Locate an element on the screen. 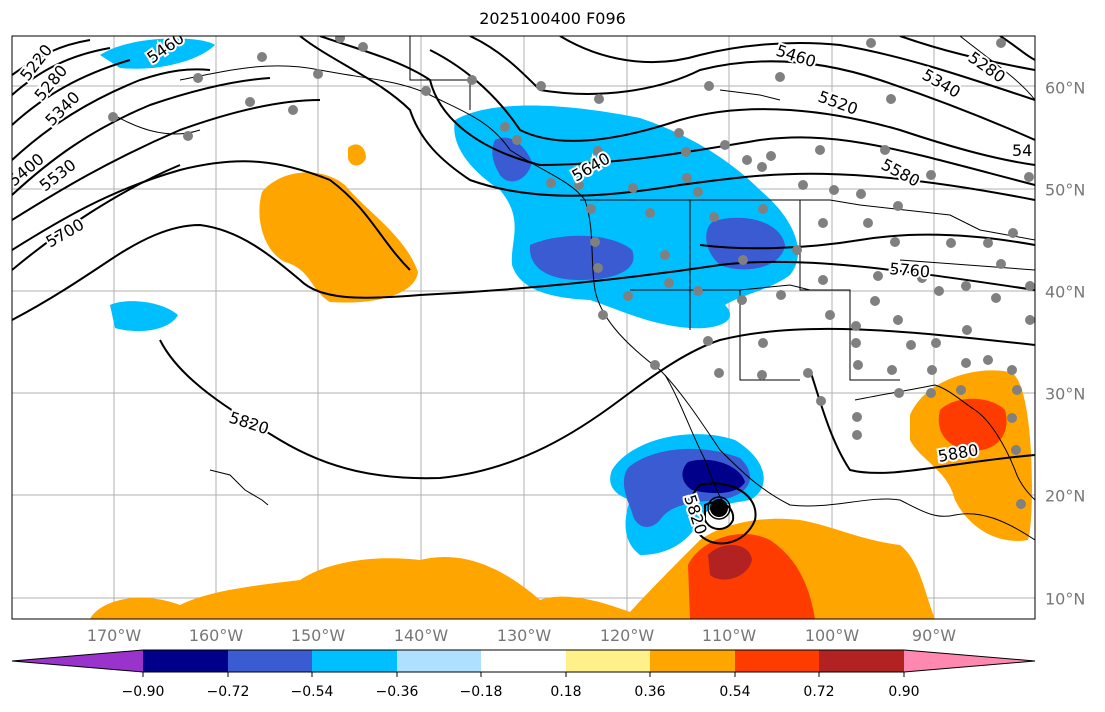 Image resolution: width=1105 pixels, height=712 pixels. latitude-label: 50°N is located at coordinates (1065, 190).